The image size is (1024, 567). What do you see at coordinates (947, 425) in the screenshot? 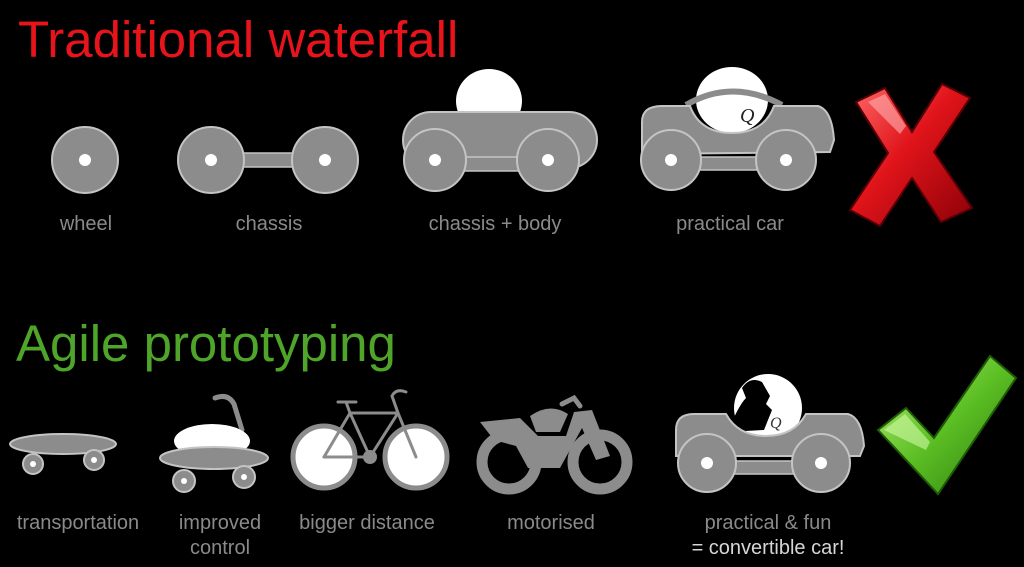
I see `green-check-icon` at bounding box center [947, 425].